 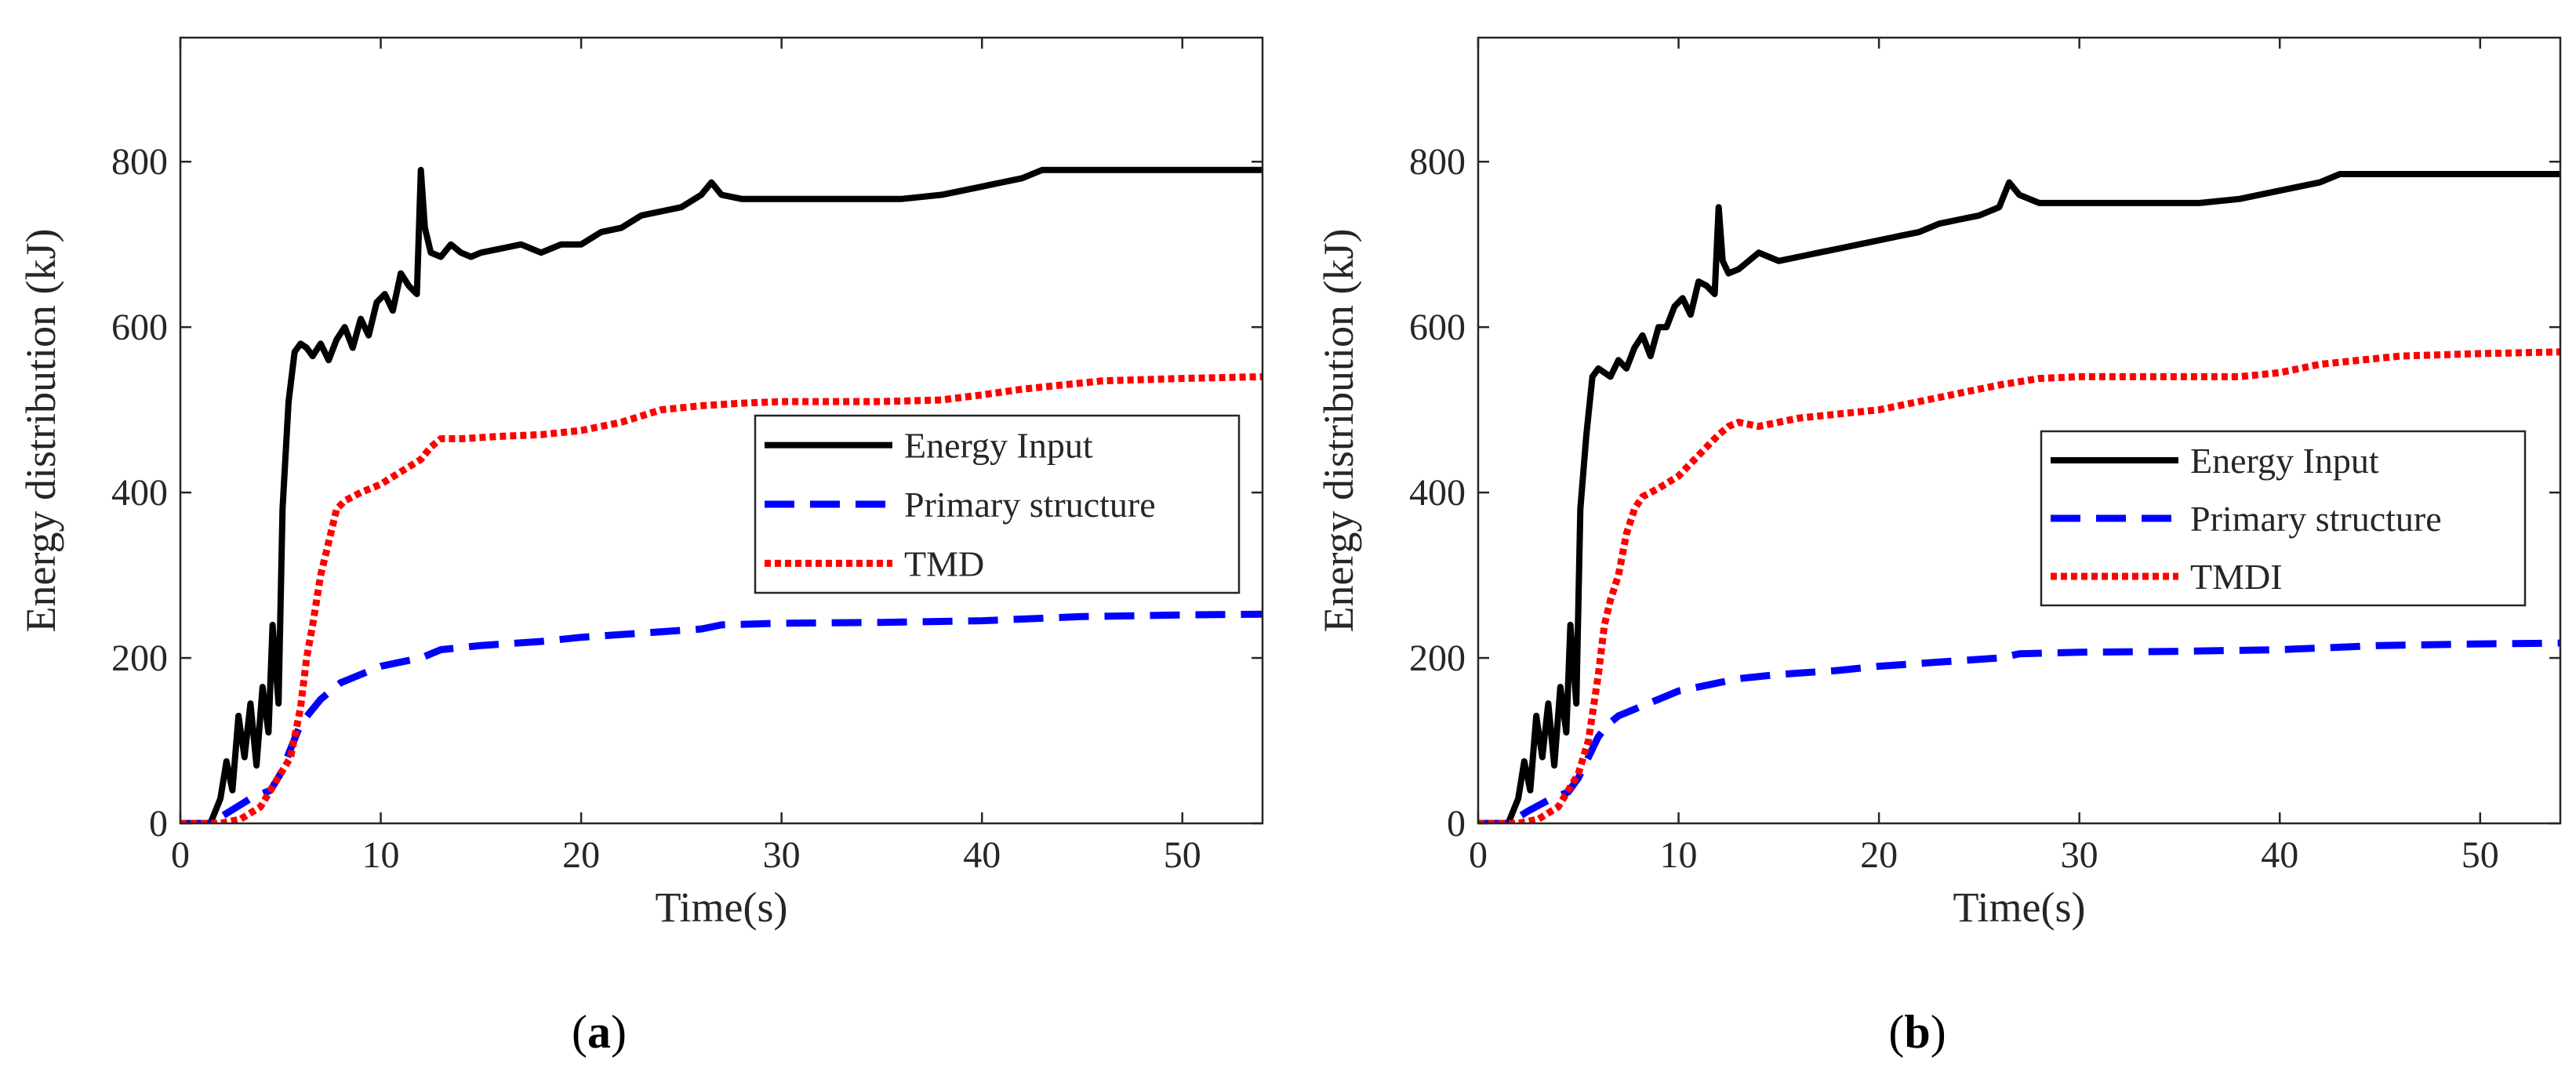 What do you see at coordinates (1917, 1032) in the screenshot?
I see `panel-label: (b)` at bounding box center [1917, 1032].